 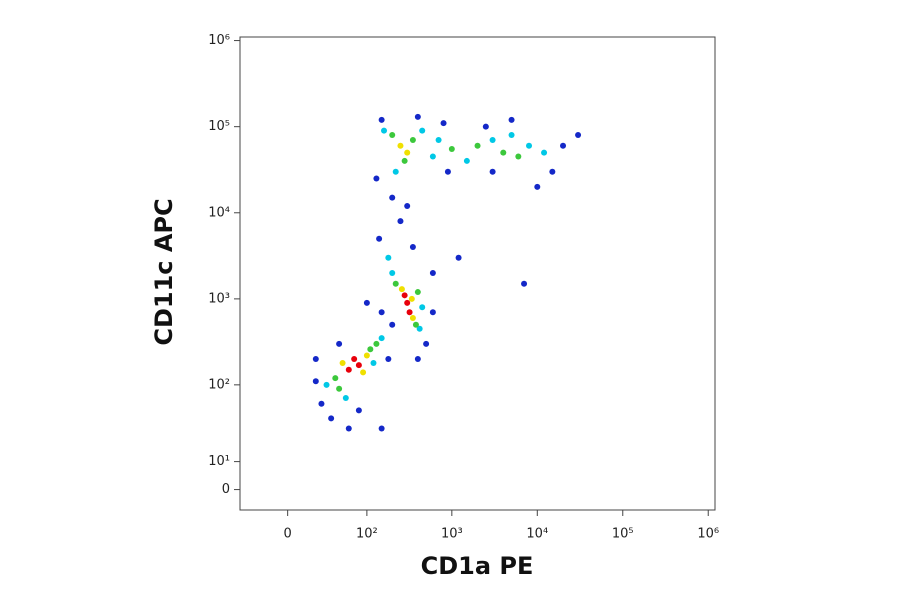 What do you see at coordinates (288, 534) in the screenshot?
I see `x-tick-label: 0` at bounding box center [288, 534].